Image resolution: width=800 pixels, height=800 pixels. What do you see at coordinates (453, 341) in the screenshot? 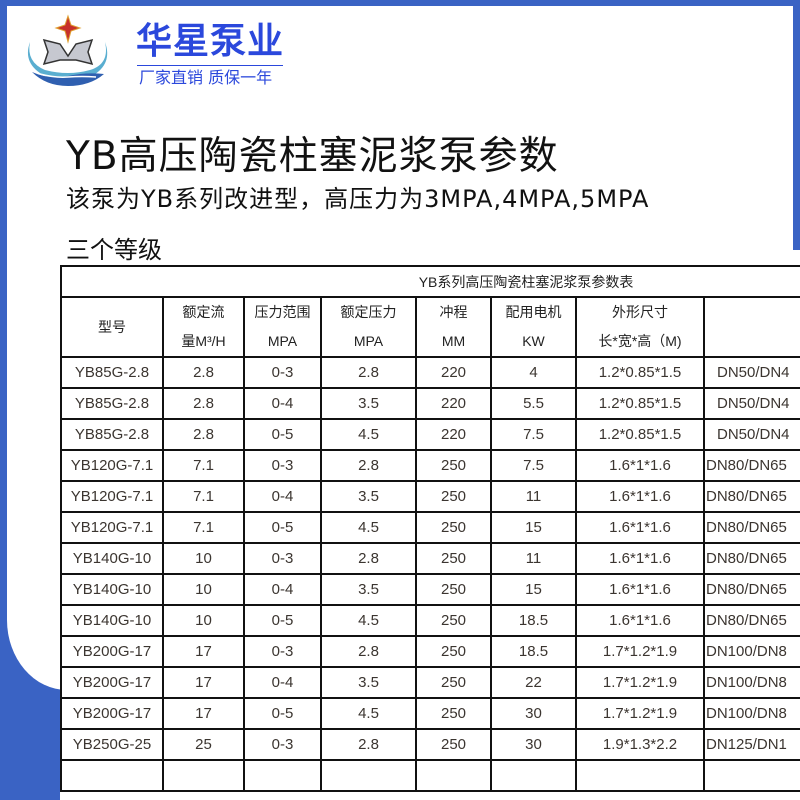
I see `column-header-line2: MM` at bounding box center [453, 341].